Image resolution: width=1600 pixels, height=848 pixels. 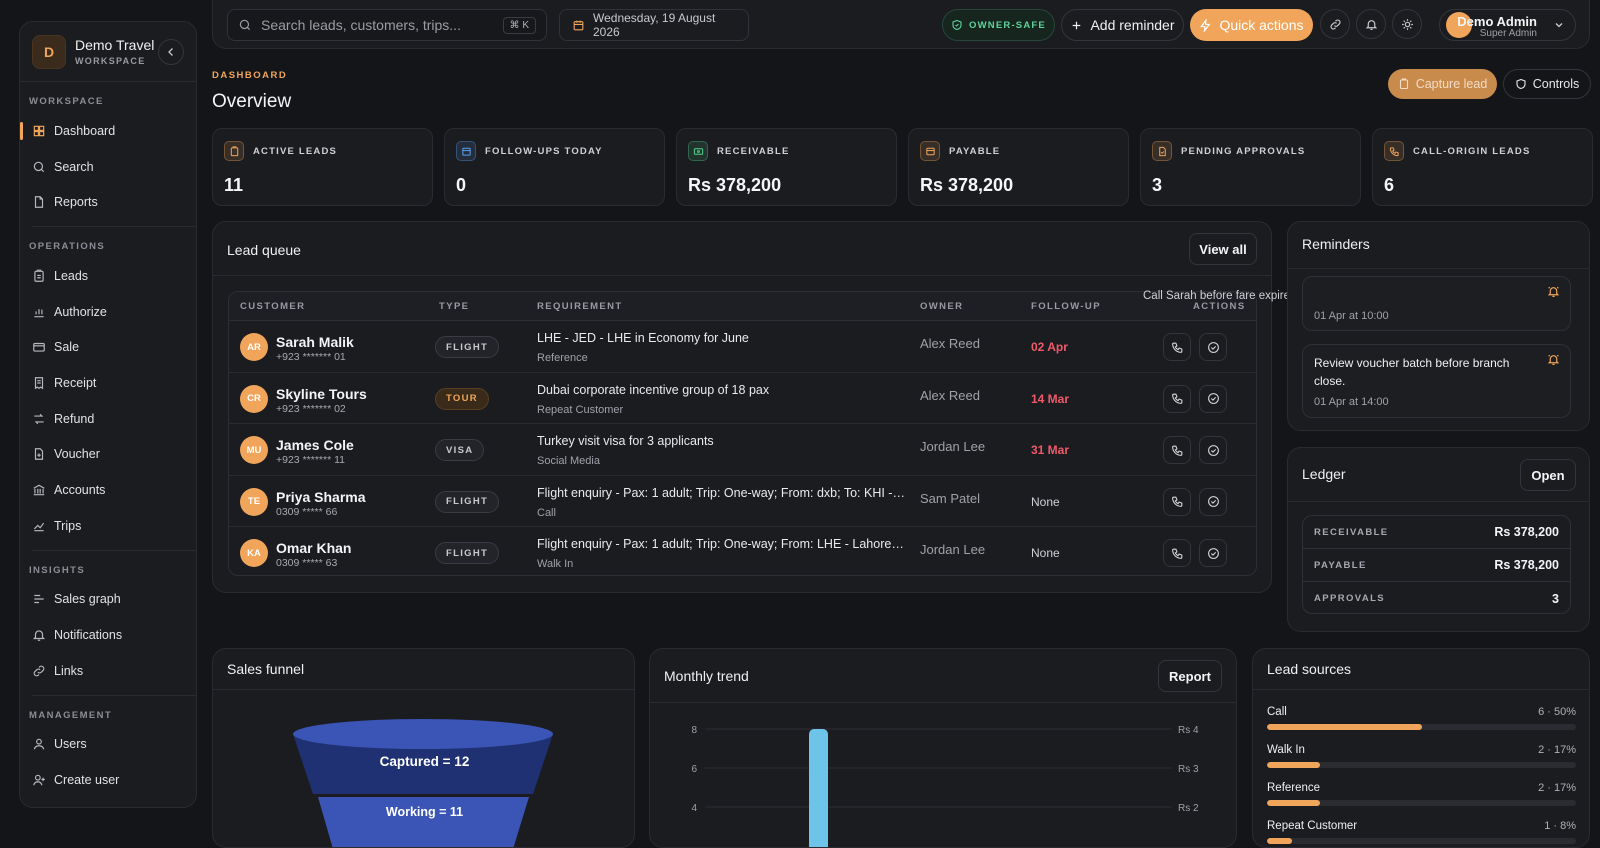 I want to click on lead-source-item: Walk In 2 · 17%, so click(x=1421, y=756).